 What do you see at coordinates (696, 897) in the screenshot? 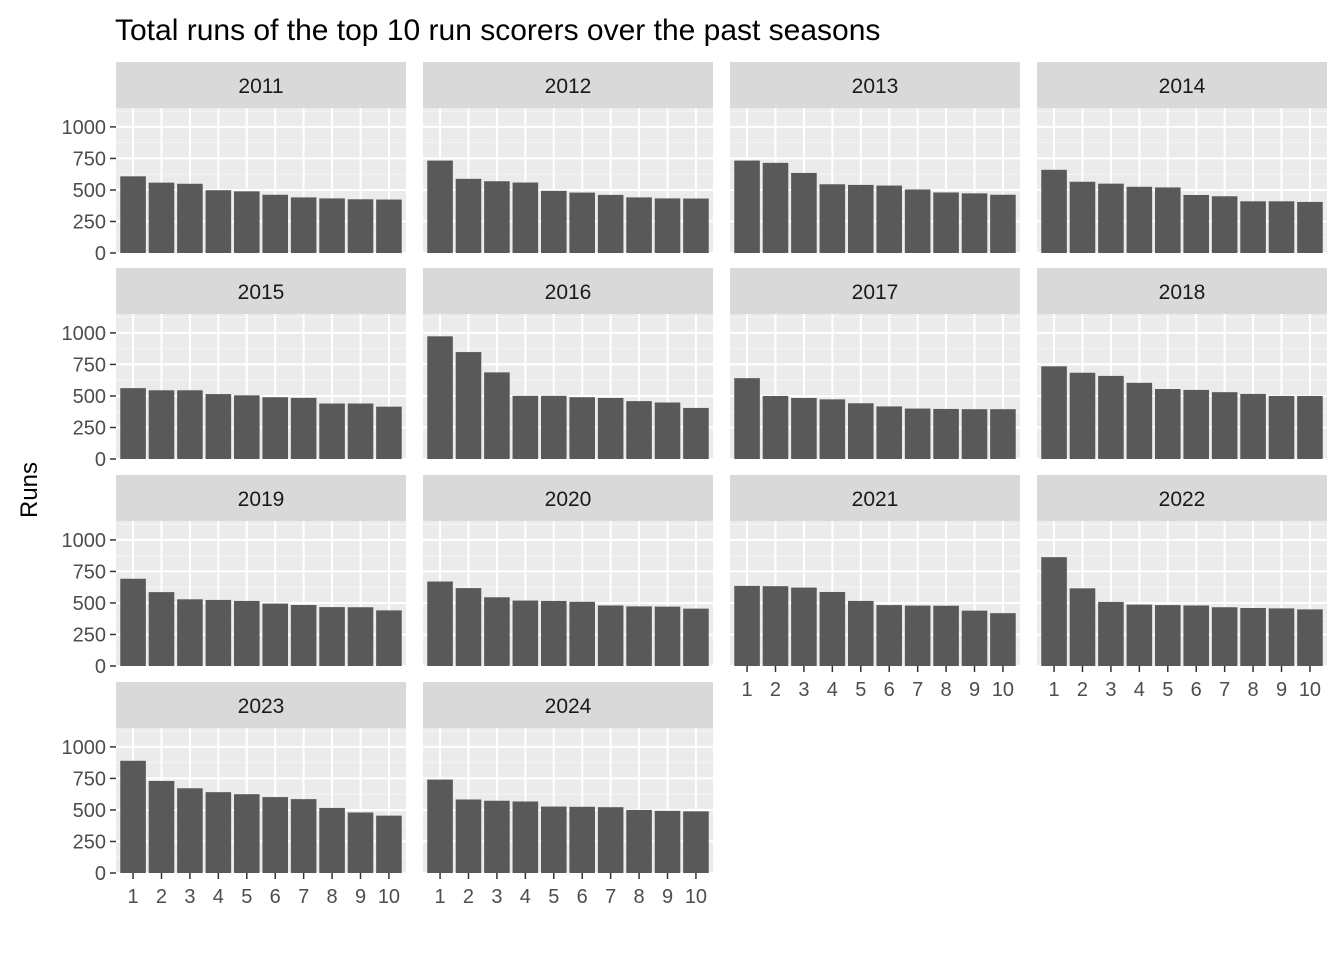
I see `x-tick-label: 10` at bounding box center [696, 897].